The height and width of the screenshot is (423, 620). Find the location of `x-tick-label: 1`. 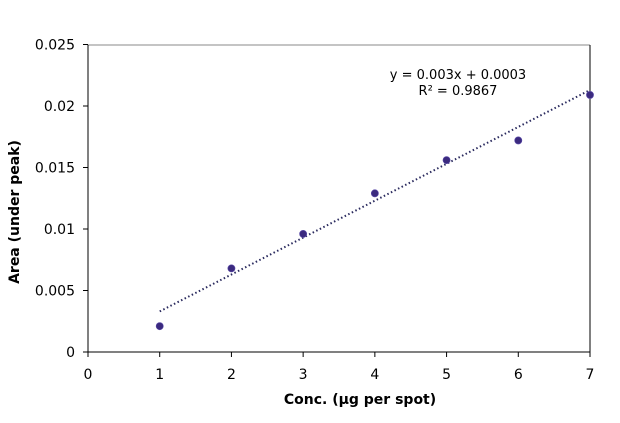

x-tick-label: 1 is located at coordinates (159, 375).